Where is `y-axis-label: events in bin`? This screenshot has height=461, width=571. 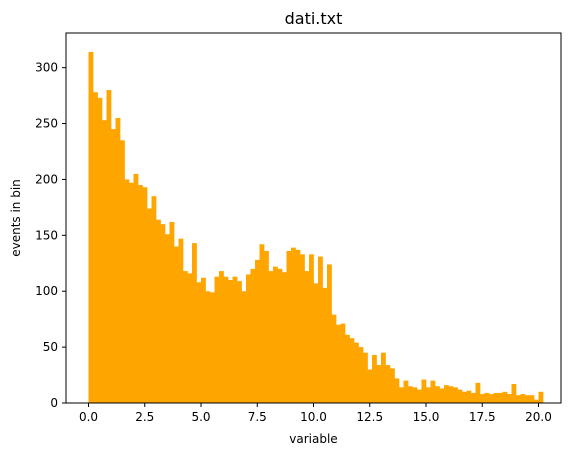 y-axis-label: events in bin is located at coordinates (16, 218).